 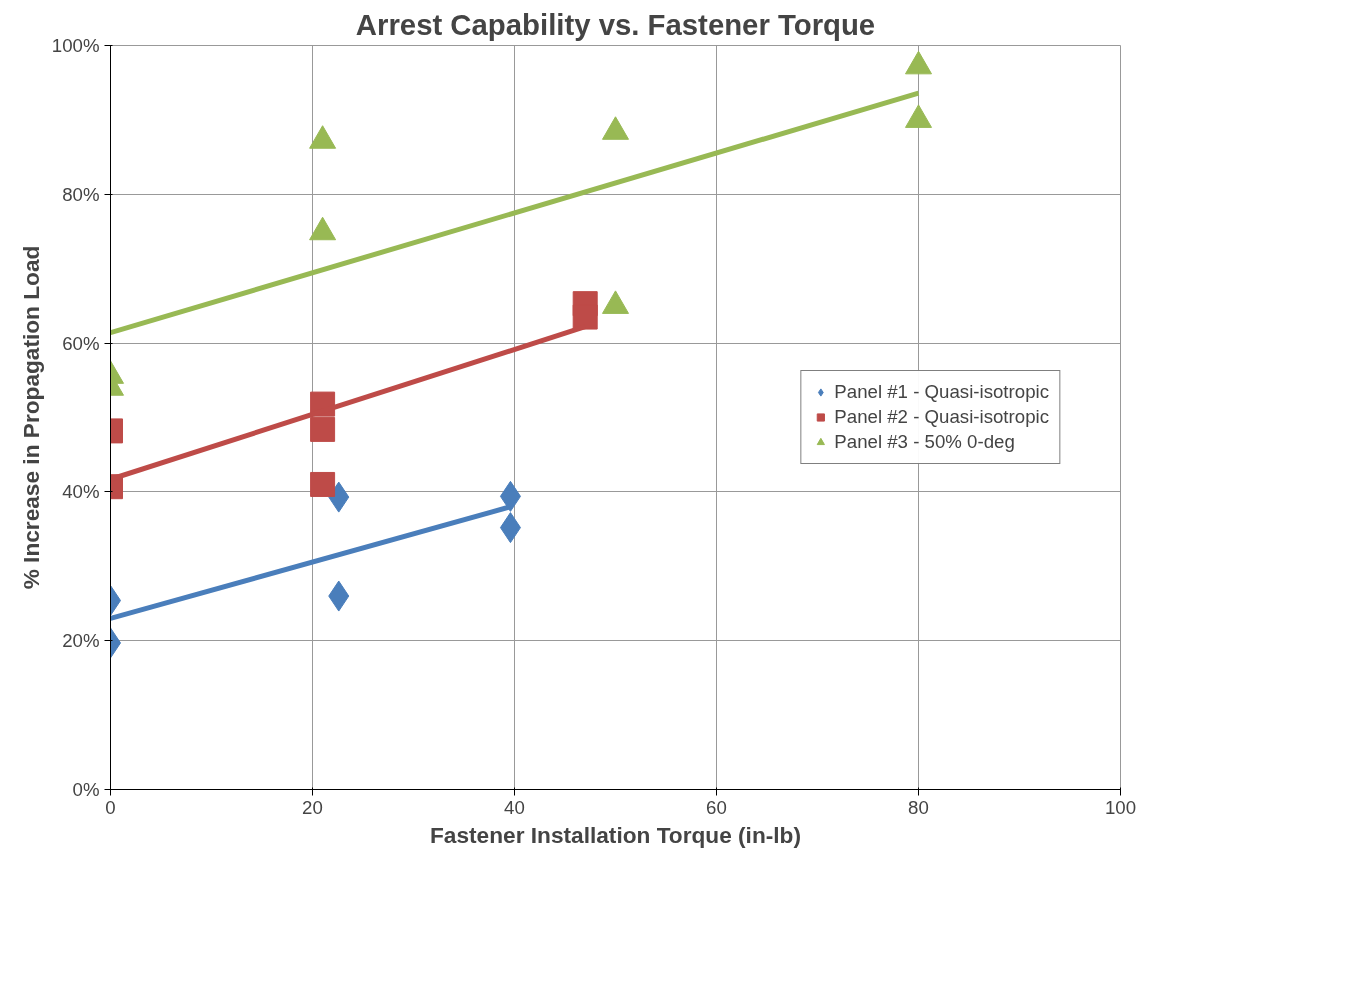 I want to click on y-tick-label: 0%, so click(x=86, y=789).